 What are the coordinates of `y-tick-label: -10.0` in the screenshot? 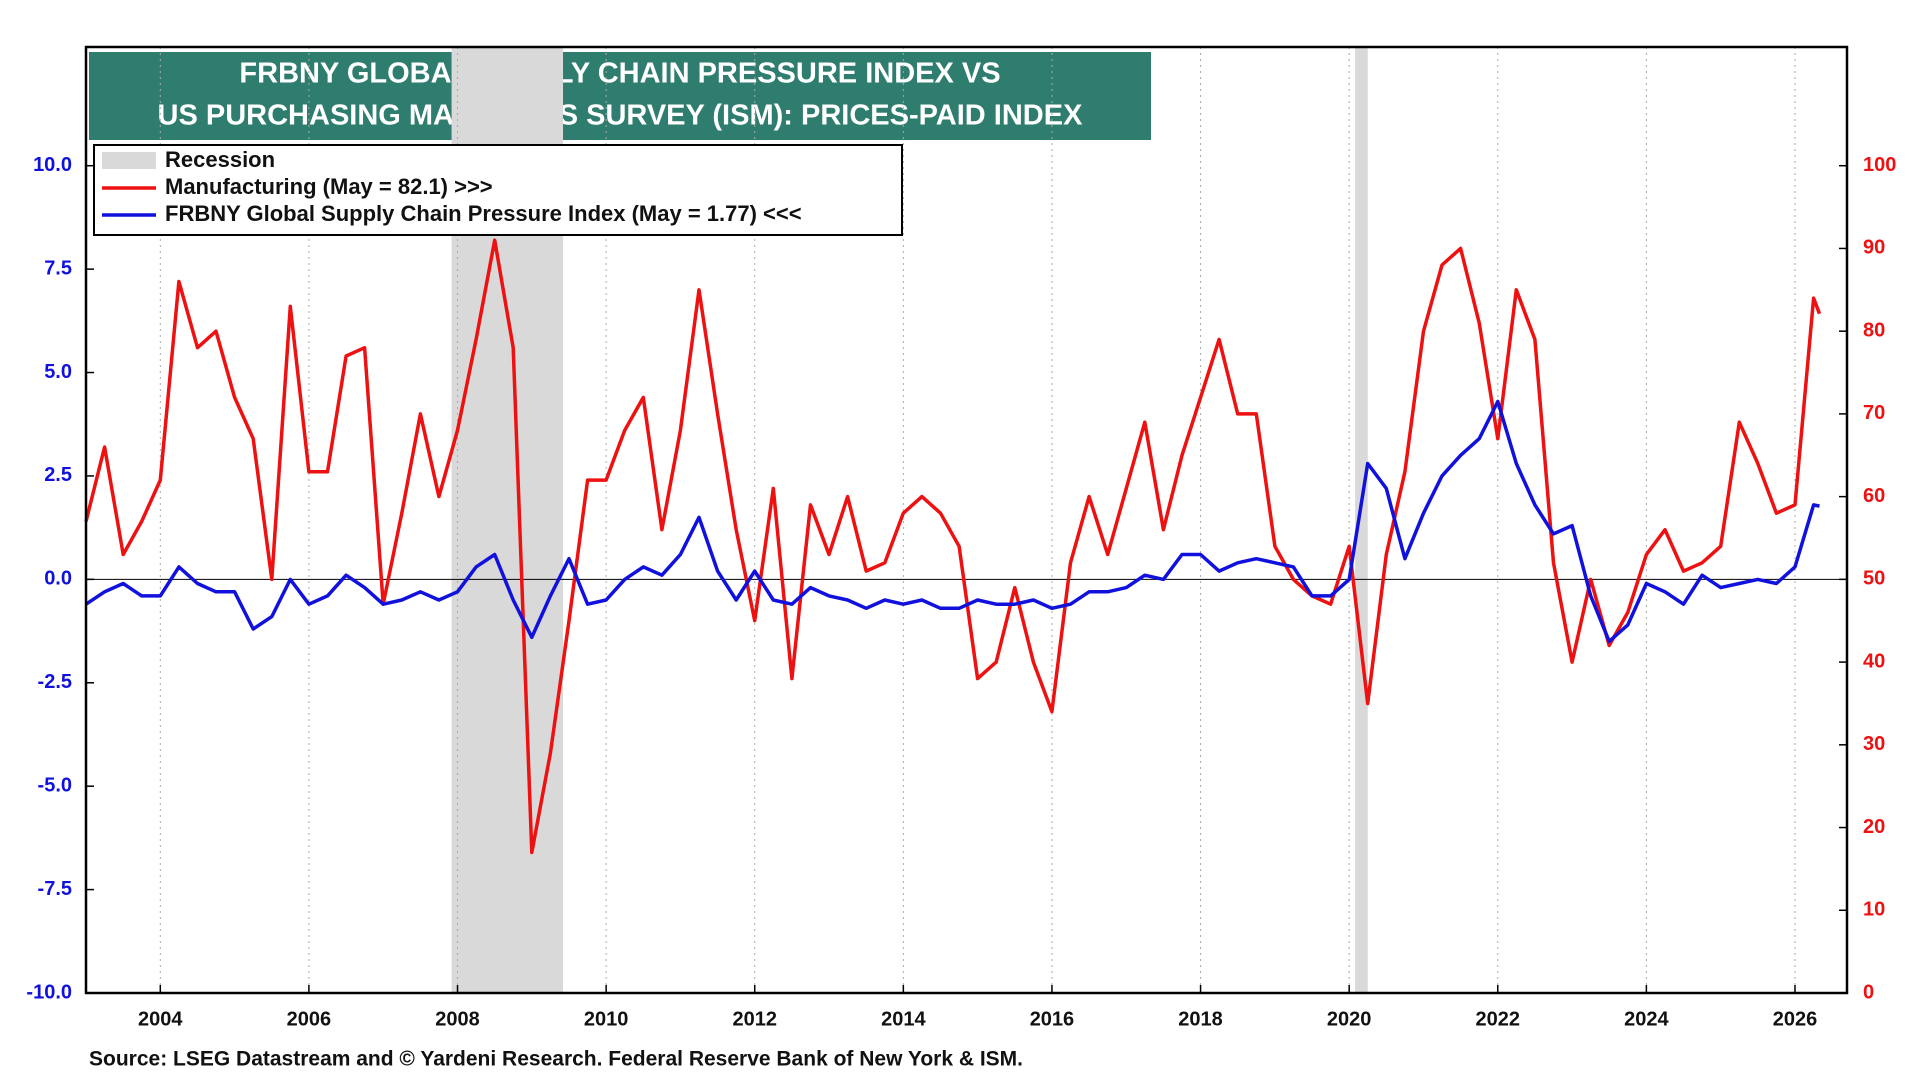 It's located at (49, 992).